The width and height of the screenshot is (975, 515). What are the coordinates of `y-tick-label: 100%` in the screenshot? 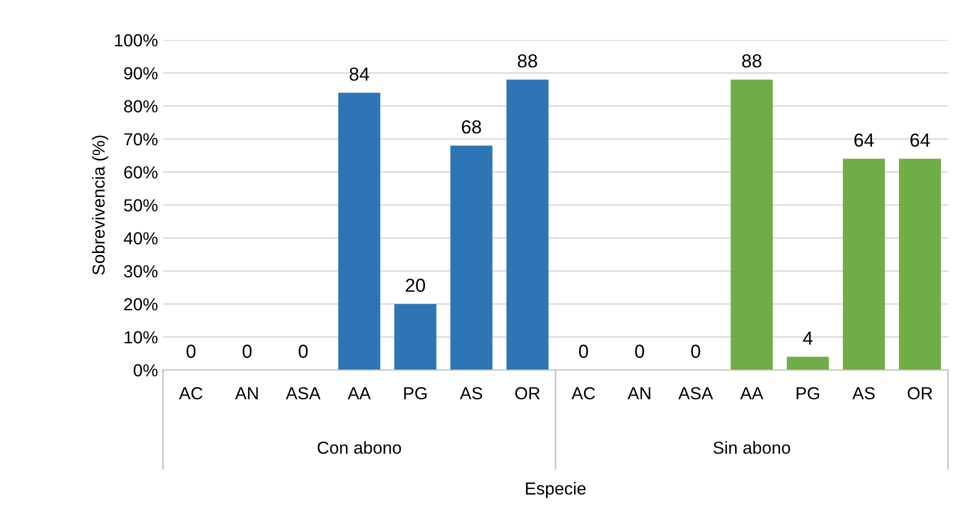 It's located at (136, 40).